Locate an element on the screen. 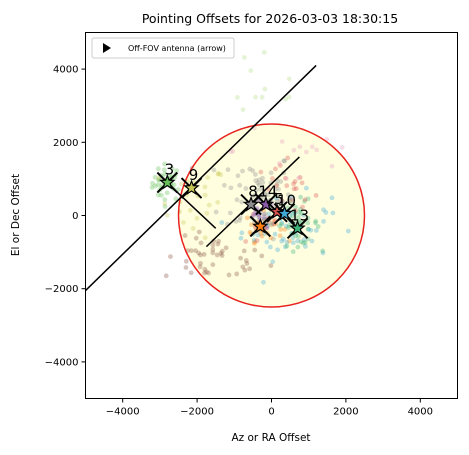 Image resolution: width=469 pixels, height=455 pixels. y-tick-label: −4000 is located at coordinates (62, 362).